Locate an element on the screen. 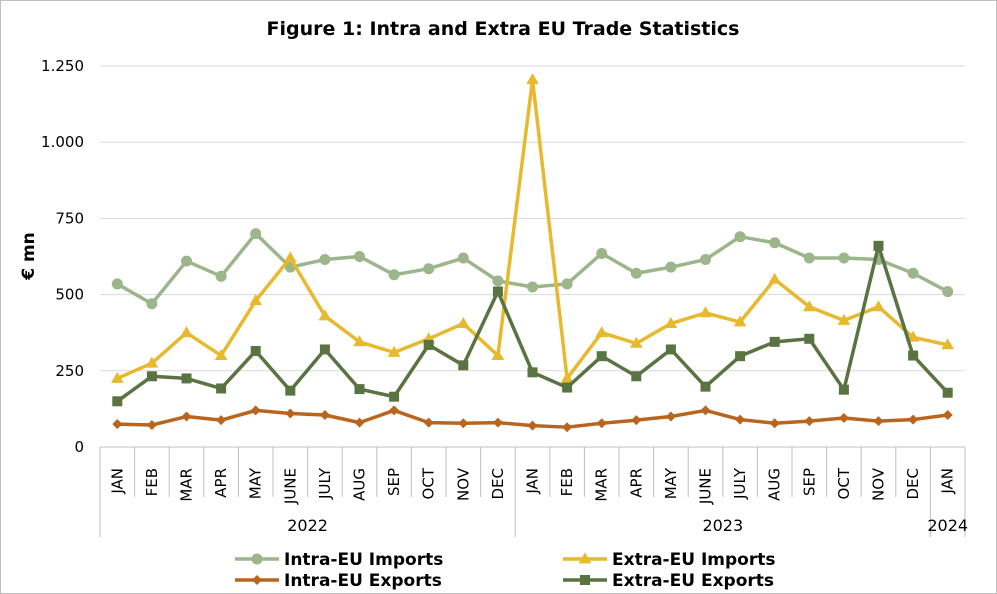  y-axis-label: € mn is located at coordinates (29, 256).